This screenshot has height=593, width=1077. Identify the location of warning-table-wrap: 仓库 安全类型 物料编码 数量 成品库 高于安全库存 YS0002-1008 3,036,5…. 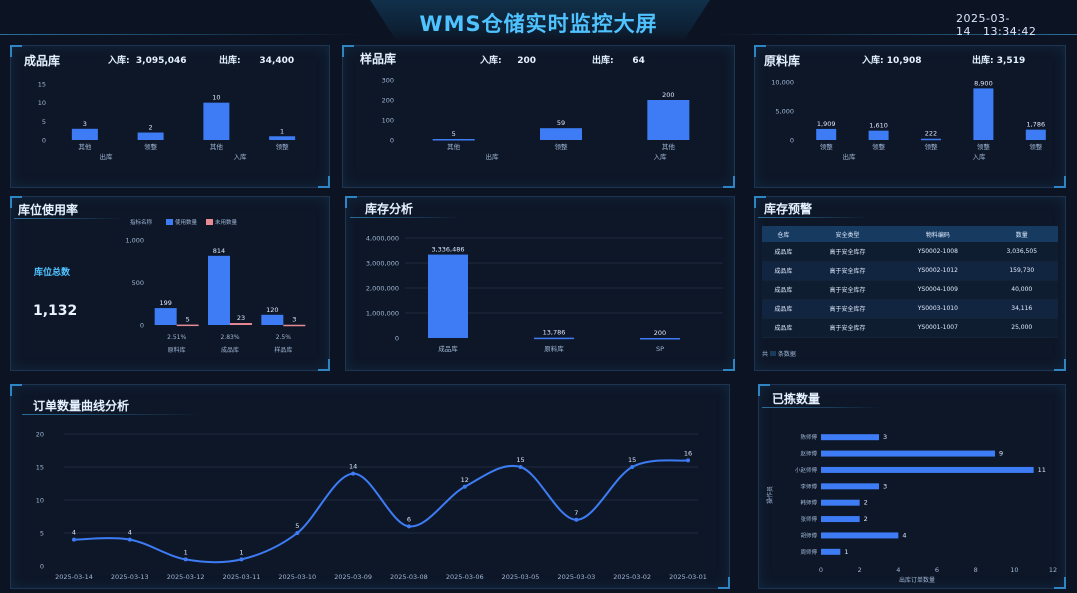
(910, 285).